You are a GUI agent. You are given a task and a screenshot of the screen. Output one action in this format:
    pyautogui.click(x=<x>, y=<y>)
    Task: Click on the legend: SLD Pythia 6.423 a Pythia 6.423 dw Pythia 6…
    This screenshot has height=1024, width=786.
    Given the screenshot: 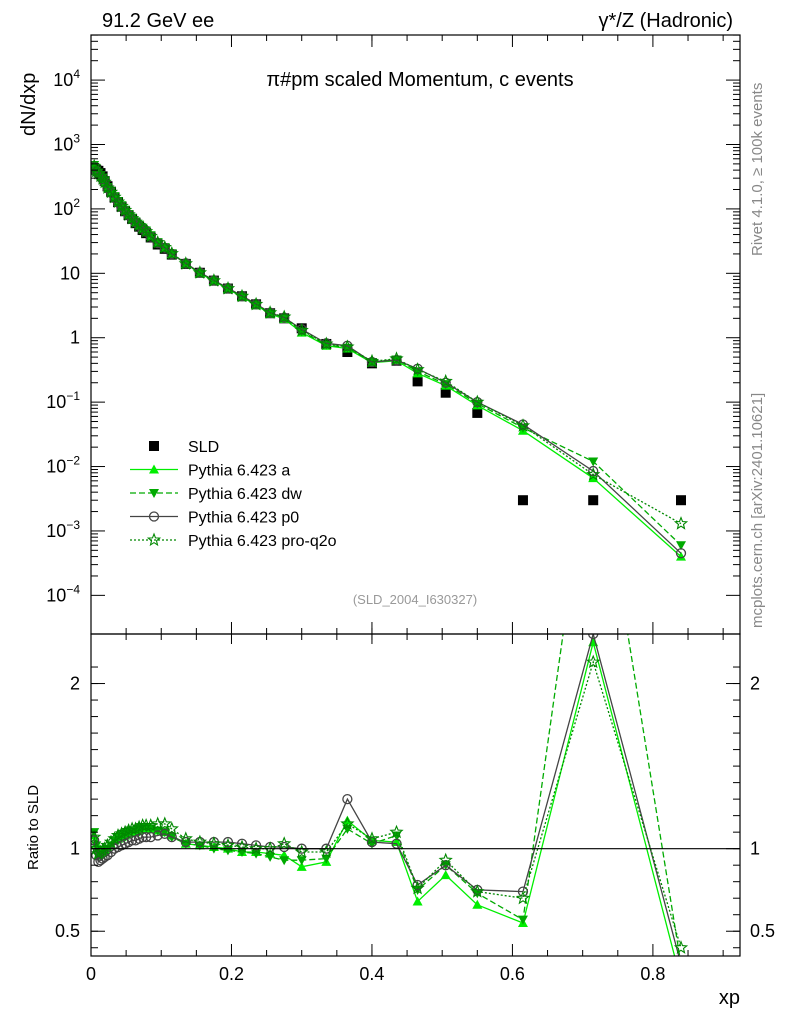 What is the action you would take?
    pyautogui.click(x=233, y=494)
    